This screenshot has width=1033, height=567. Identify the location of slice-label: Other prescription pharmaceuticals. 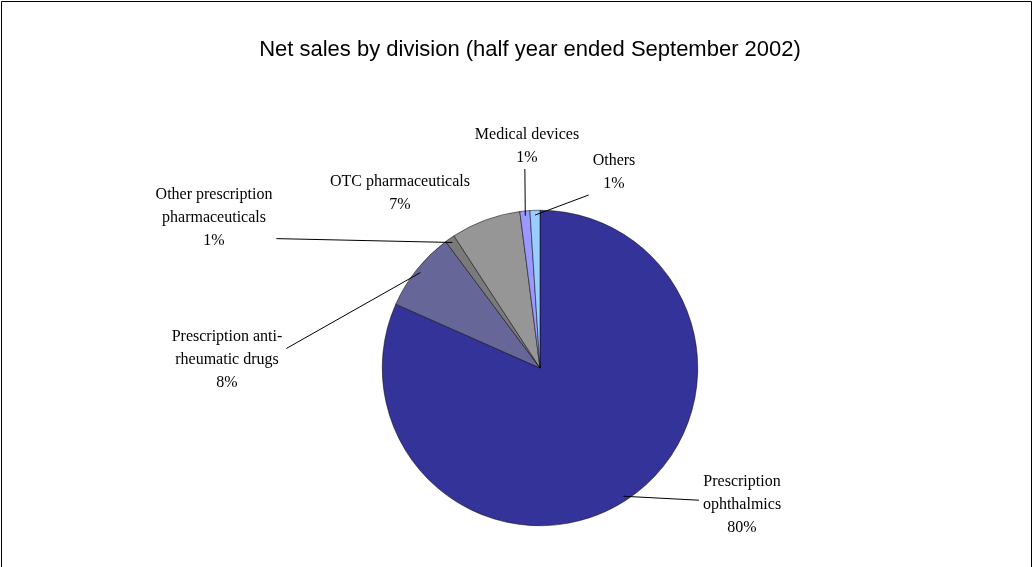
(214, 206).